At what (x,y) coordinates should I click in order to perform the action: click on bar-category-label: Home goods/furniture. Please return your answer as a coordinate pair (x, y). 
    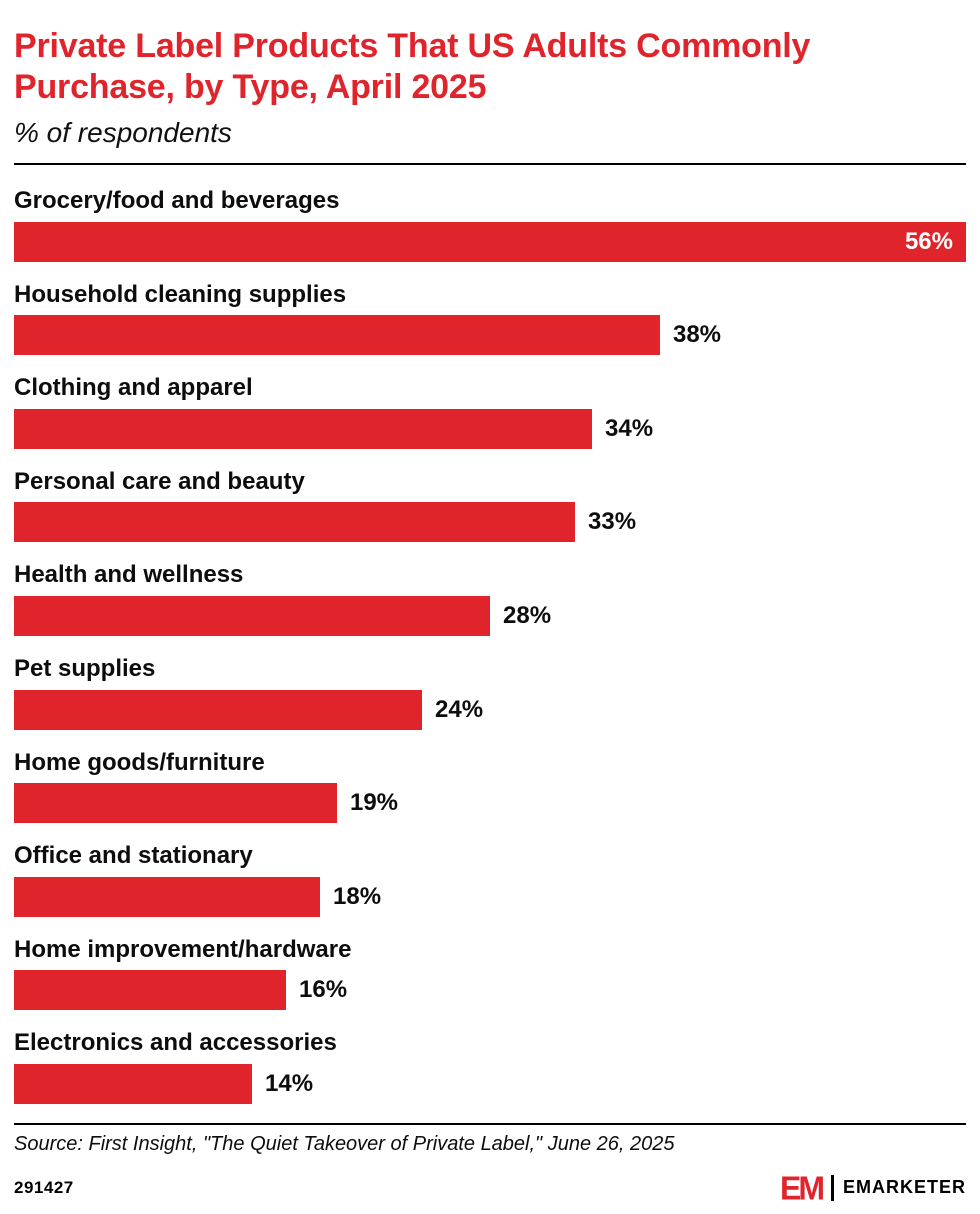
    Looking at the image, I should click on (139, 762).